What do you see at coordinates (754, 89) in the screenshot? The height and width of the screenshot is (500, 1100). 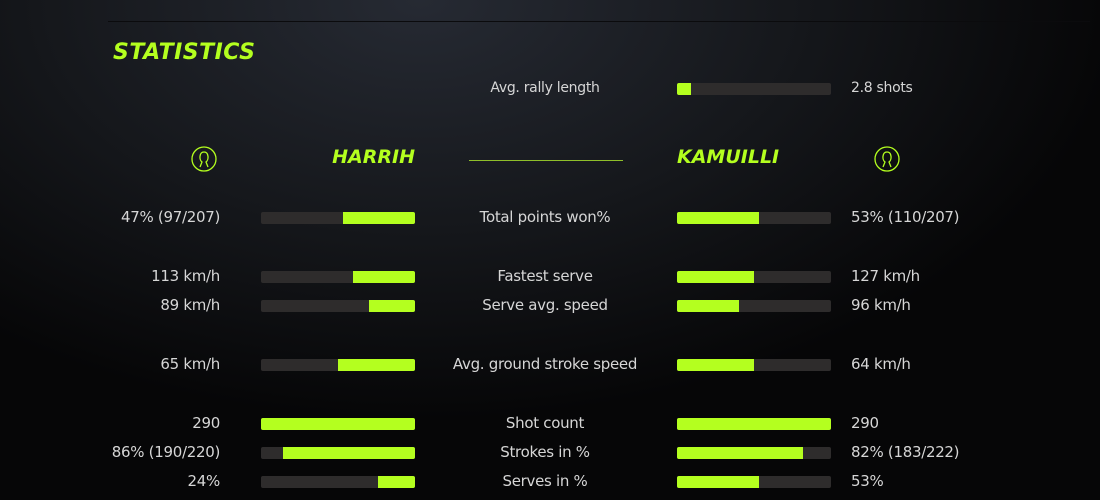 I see `rally-bar` at bounding box center [754, 89].